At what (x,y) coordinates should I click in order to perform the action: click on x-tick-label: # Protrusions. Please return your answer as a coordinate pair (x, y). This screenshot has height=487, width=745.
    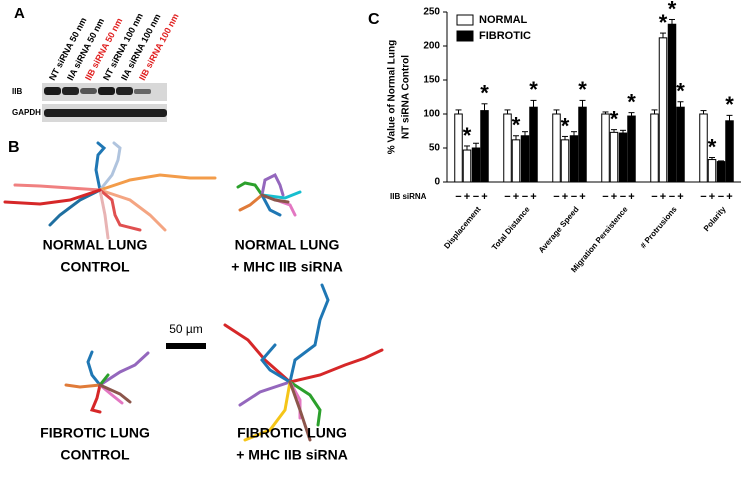
    Looking at the image, I should click on (659, 227).